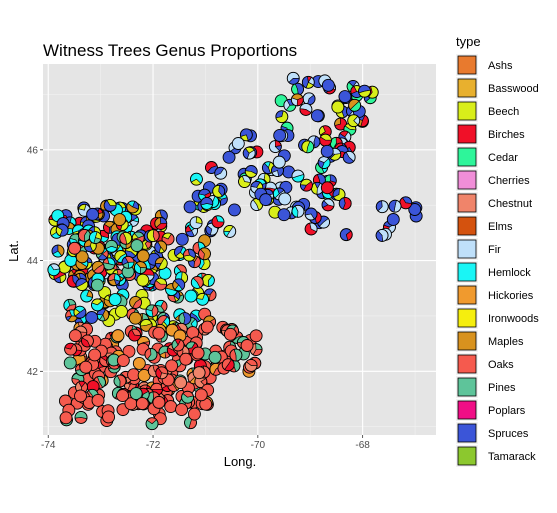 The width and height of the screenshot is (557, 513). I want to click on y-axis-title: Lat., so click(13, 251).